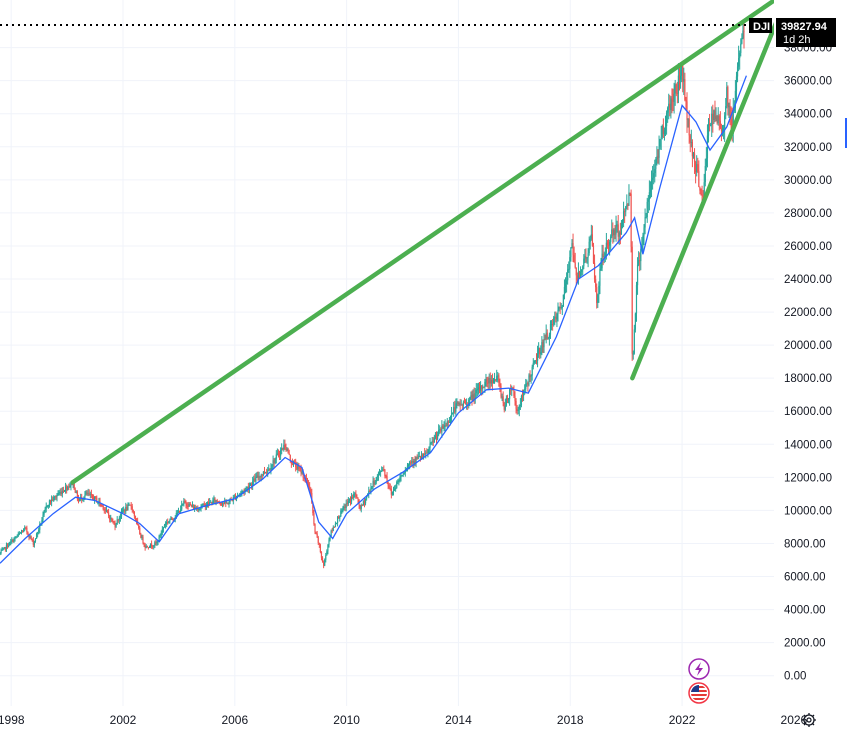 Image resolution: width=847 pixels, height=739 pixels. Describe the element at coordinates (404, 720) in the screenshot. I see `x-axis: 1998 2002 2006 2010 2014 2018 2022 2026` at that location.